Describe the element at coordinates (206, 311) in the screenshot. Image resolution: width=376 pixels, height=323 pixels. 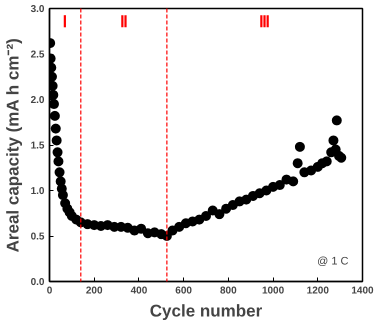
I see `x-axis-title: Cycle number` at that location.